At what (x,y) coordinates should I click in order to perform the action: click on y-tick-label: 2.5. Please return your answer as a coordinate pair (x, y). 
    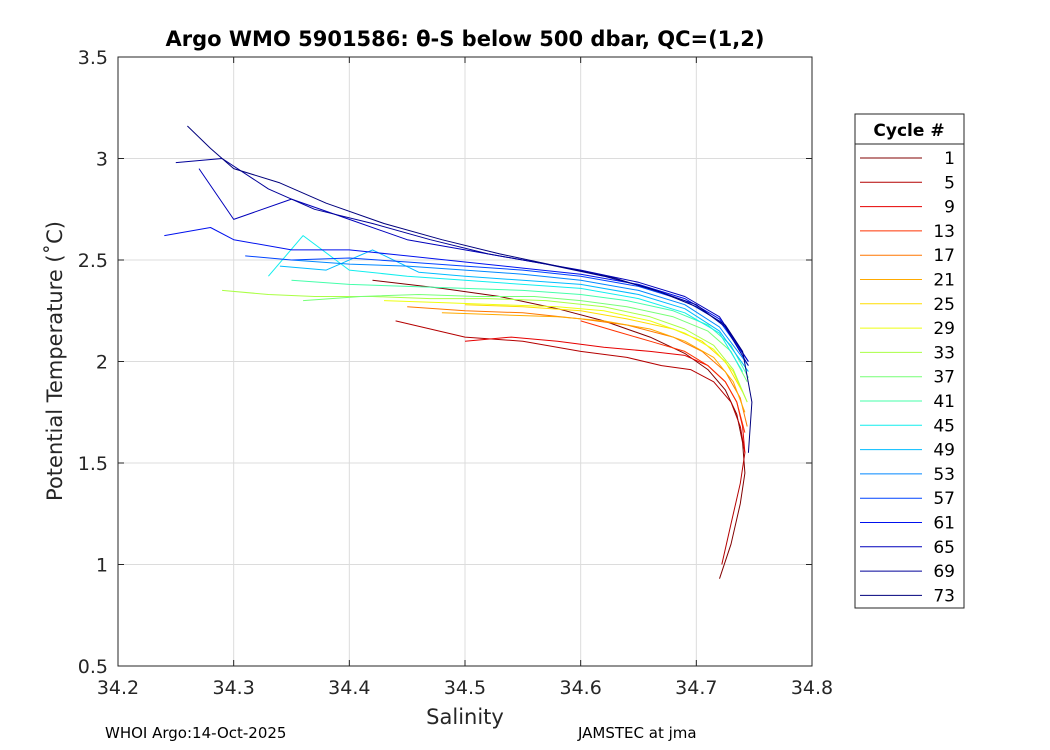
    Looking at the image, I should click on (93, 261).